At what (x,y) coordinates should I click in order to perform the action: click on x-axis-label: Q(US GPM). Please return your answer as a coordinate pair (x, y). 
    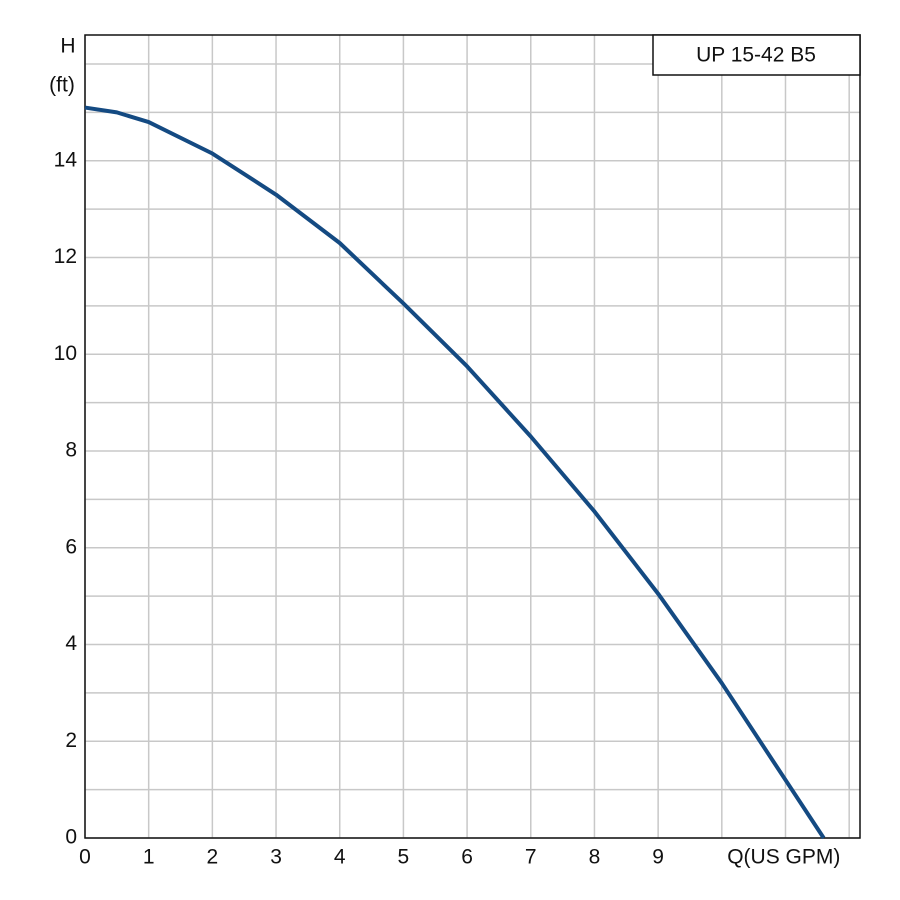
    Looking at the image, I should click on (783, 857).